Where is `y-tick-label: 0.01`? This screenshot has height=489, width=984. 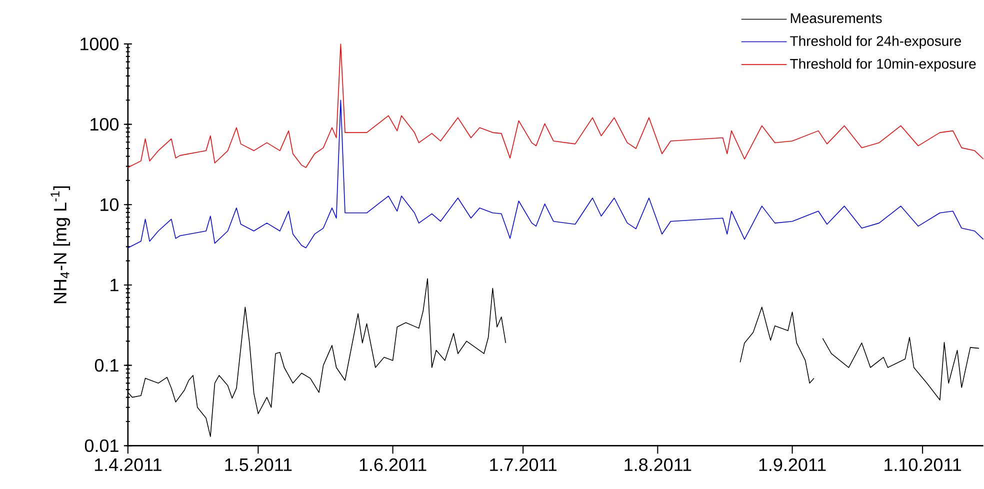
y-tick-label: 0.01 is located at coordinates (101, 445).